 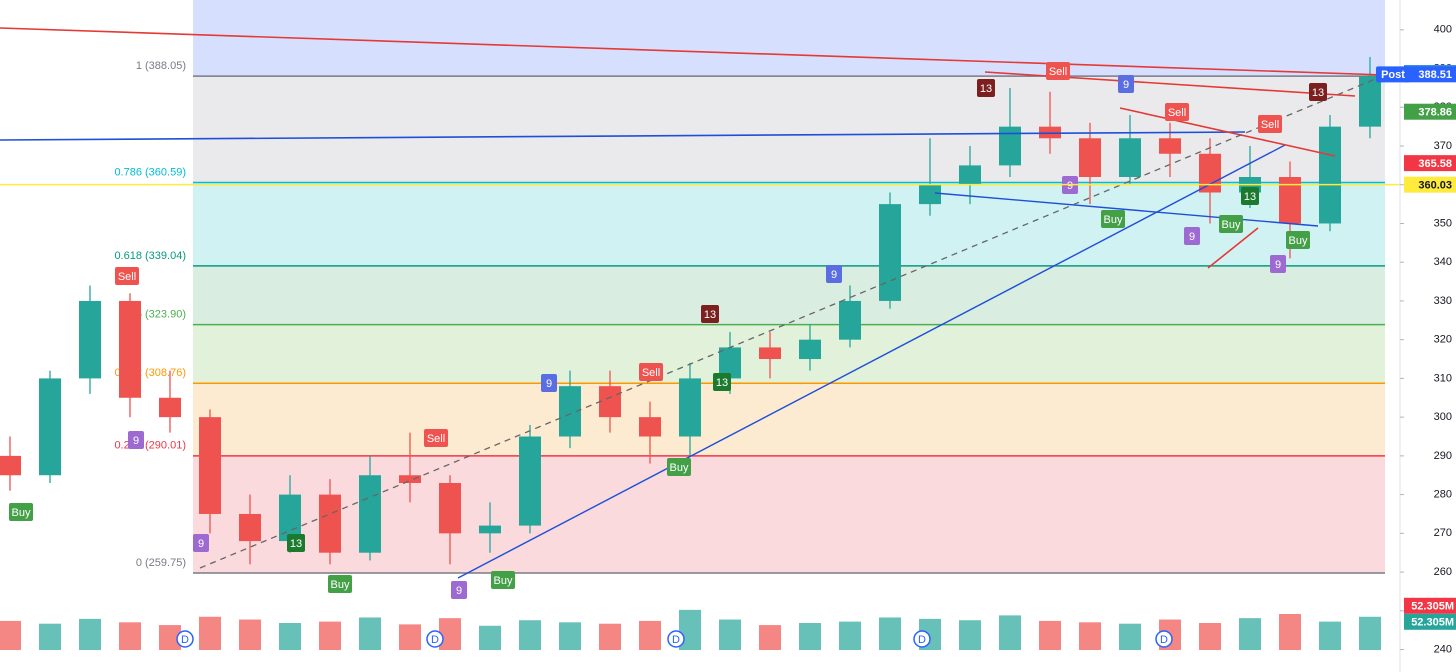 What do you see at coordinates (1443, 495) in the screenshot?
I see `y-tick-label: 280` at bounding box center [1443, 495].